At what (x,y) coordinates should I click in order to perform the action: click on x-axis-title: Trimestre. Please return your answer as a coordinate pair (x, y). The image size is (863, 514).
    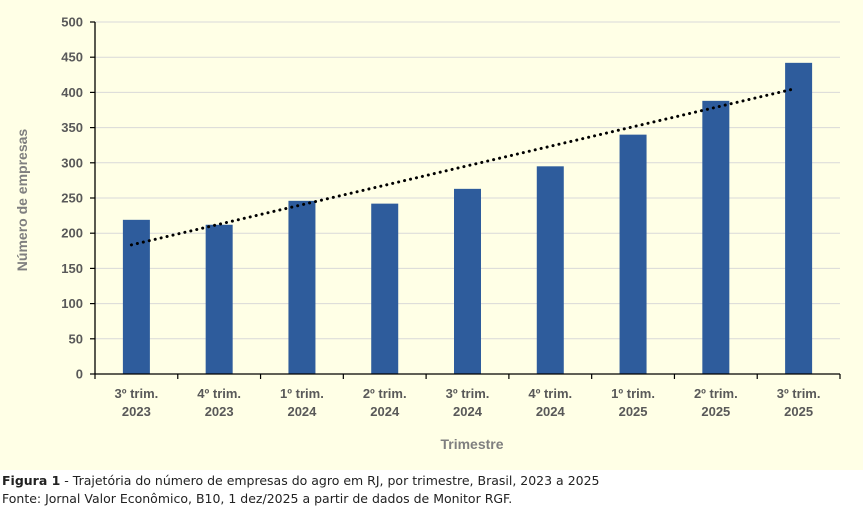
    Looking at the image, I should click on (471, 444).